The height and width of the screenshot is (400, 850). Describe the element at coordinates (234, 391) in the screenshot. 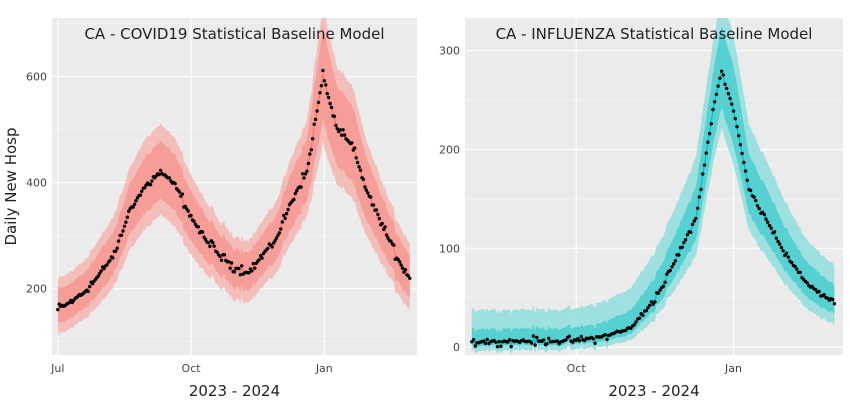

I see `x-axis-label: 2023 - 2024` at that location.